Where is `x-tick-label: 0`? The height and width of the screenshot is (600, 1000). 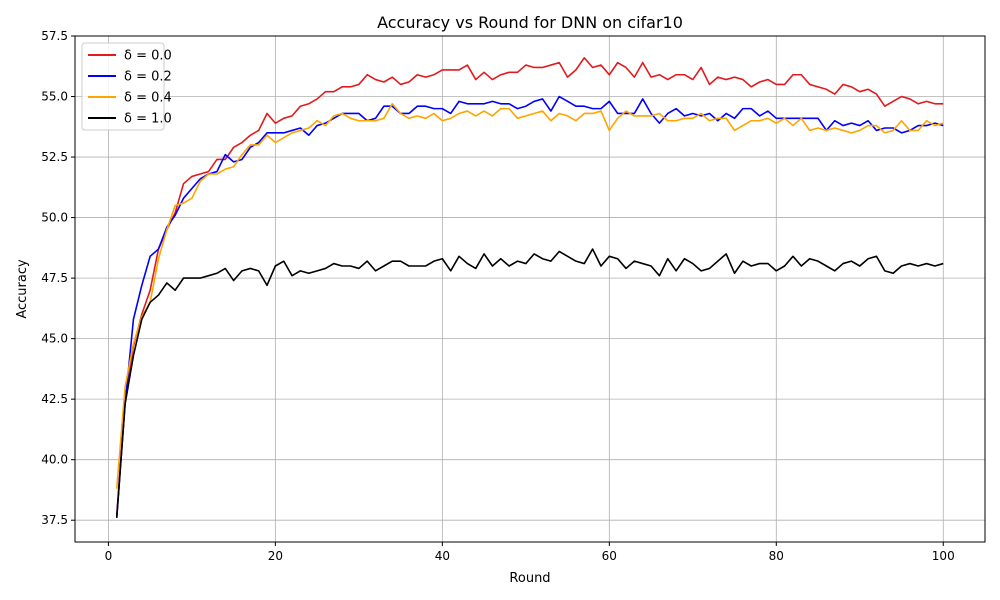 x-tick-label: 0 is located at coordinates (109, 556).